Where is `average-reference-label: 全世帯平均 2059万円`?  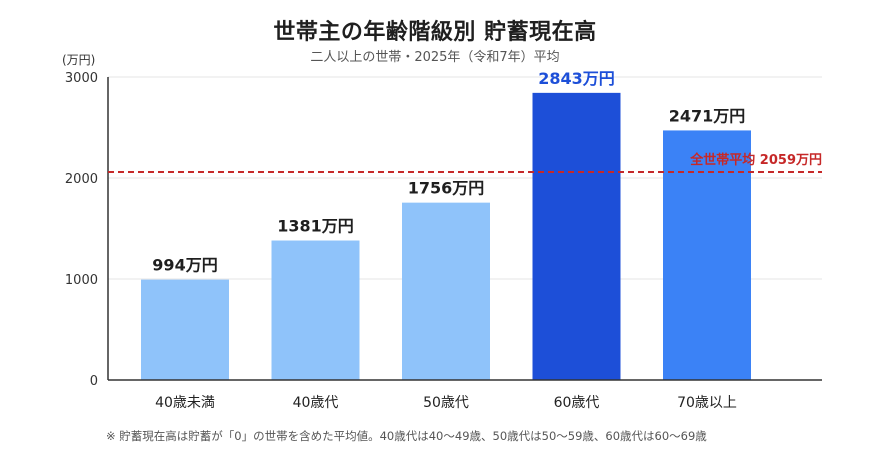 average-reference-label: 全世帯平均 2059万円 is located at coordinates (755, 160).